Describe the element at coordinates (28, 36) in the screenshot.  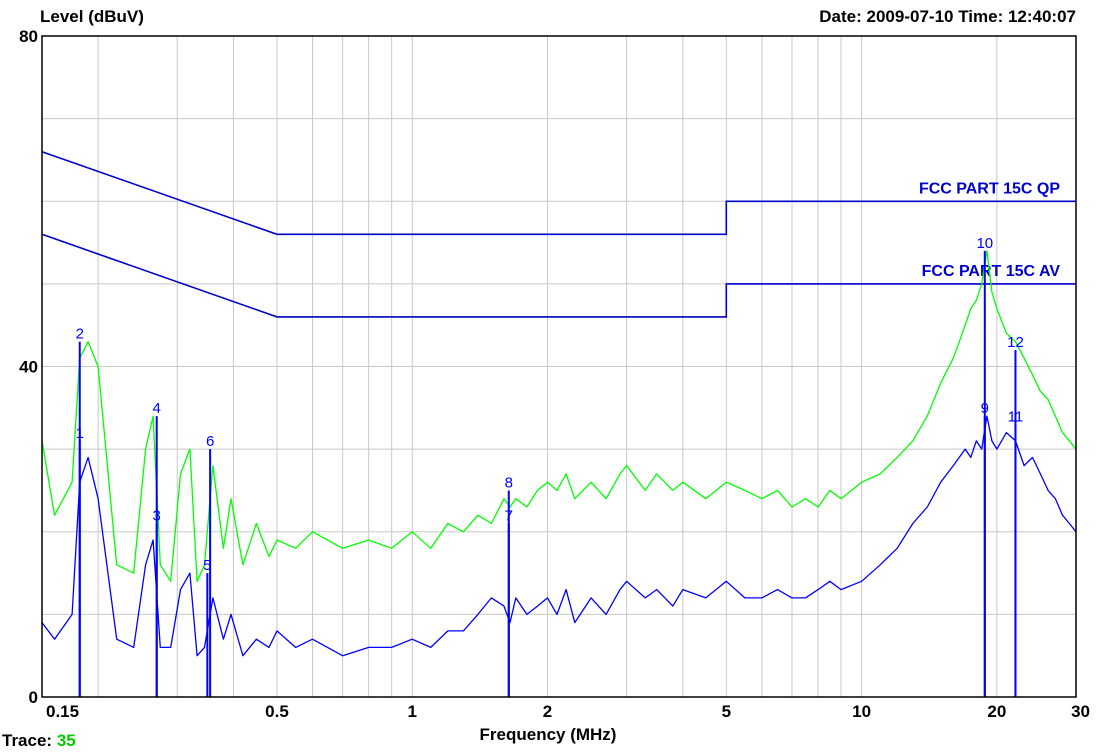
I see `y-tick-label: 80` at that location.